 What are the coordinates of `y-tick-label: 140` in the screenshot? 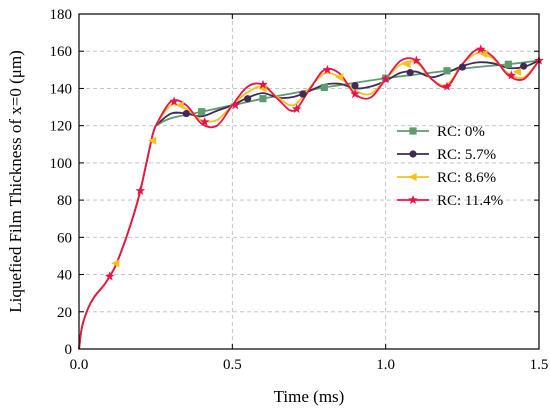 It's located at (61, 89).